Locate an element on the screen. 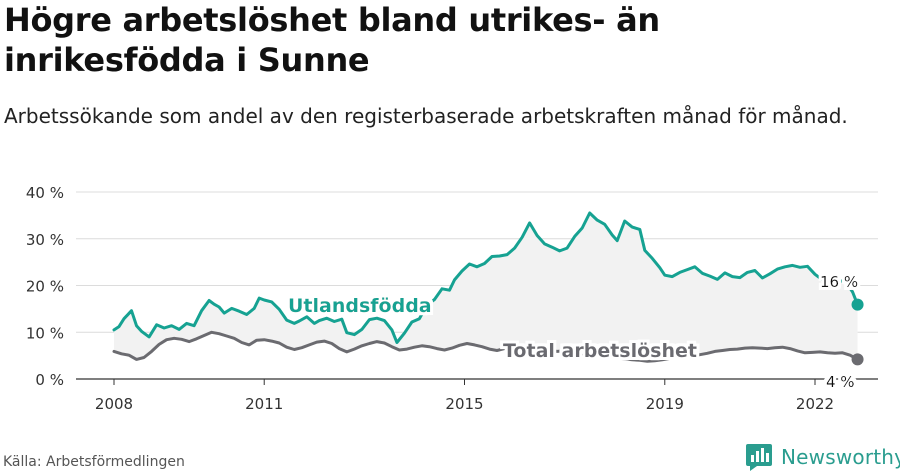 The image size is (900, 474). y-tick-label: 30 % is located at coordinates (45, 240).